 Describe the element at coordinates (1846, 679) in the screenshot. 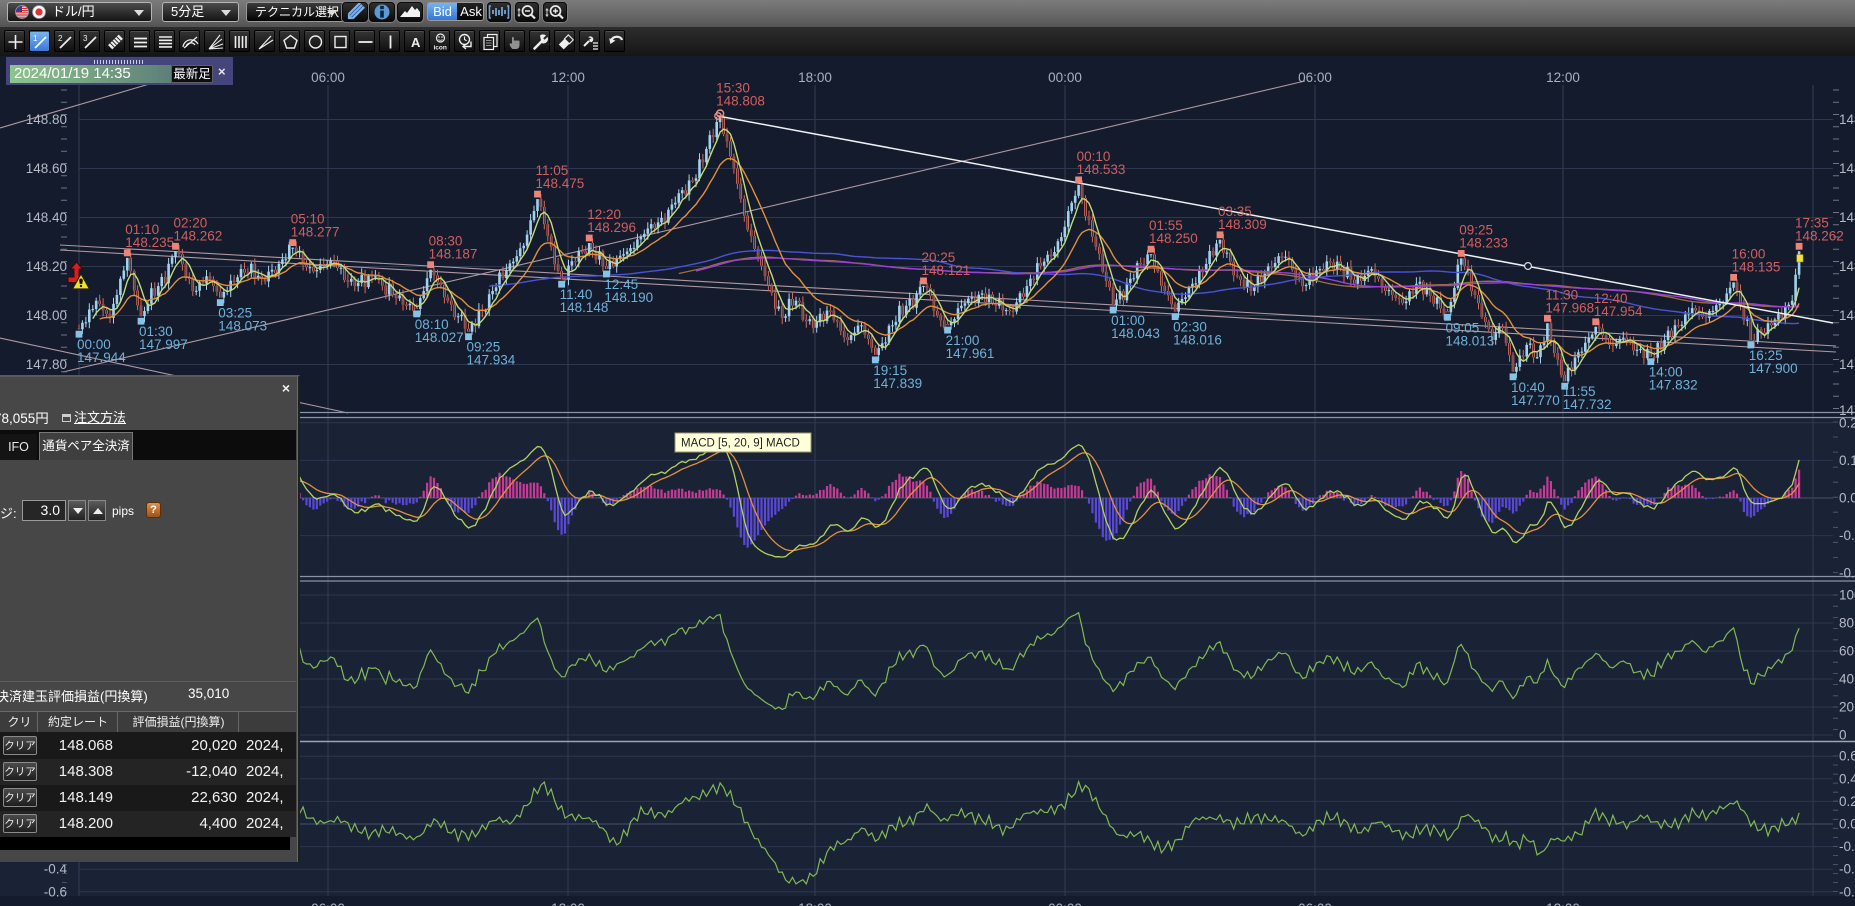

I see `svg-text: 40` at that location.